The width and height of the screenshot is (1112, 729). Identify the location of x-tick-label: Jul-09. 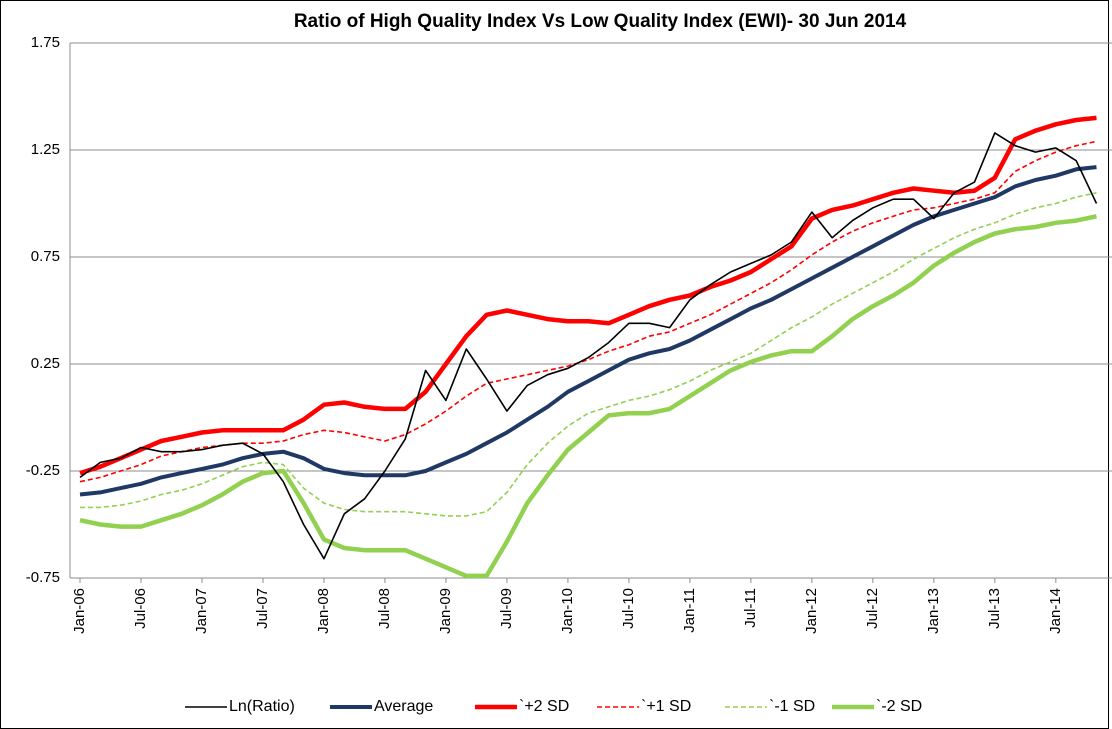
(506, 608).